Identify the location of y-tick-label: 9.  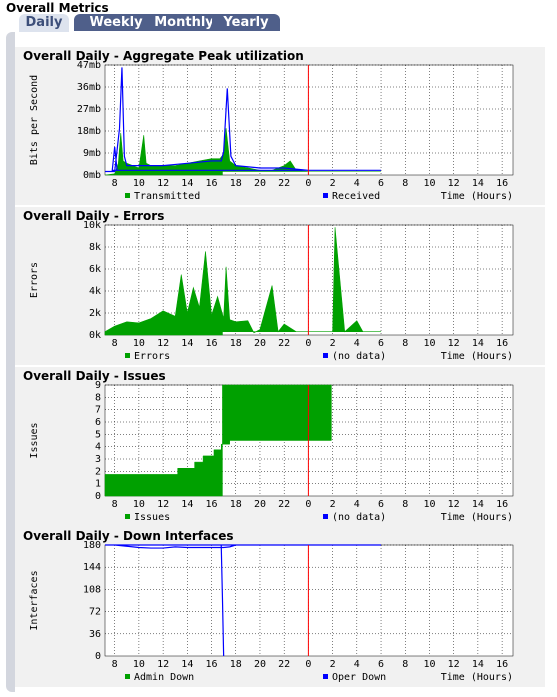
(98, 385).